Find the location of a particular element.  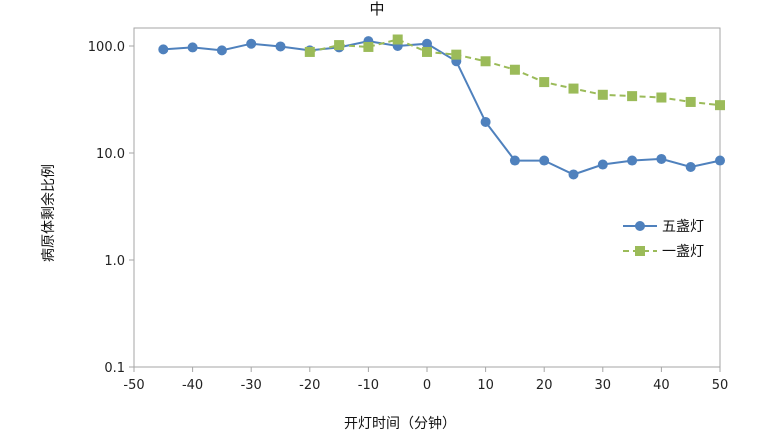

legend-marker-square is located at coordinates (640, 251).